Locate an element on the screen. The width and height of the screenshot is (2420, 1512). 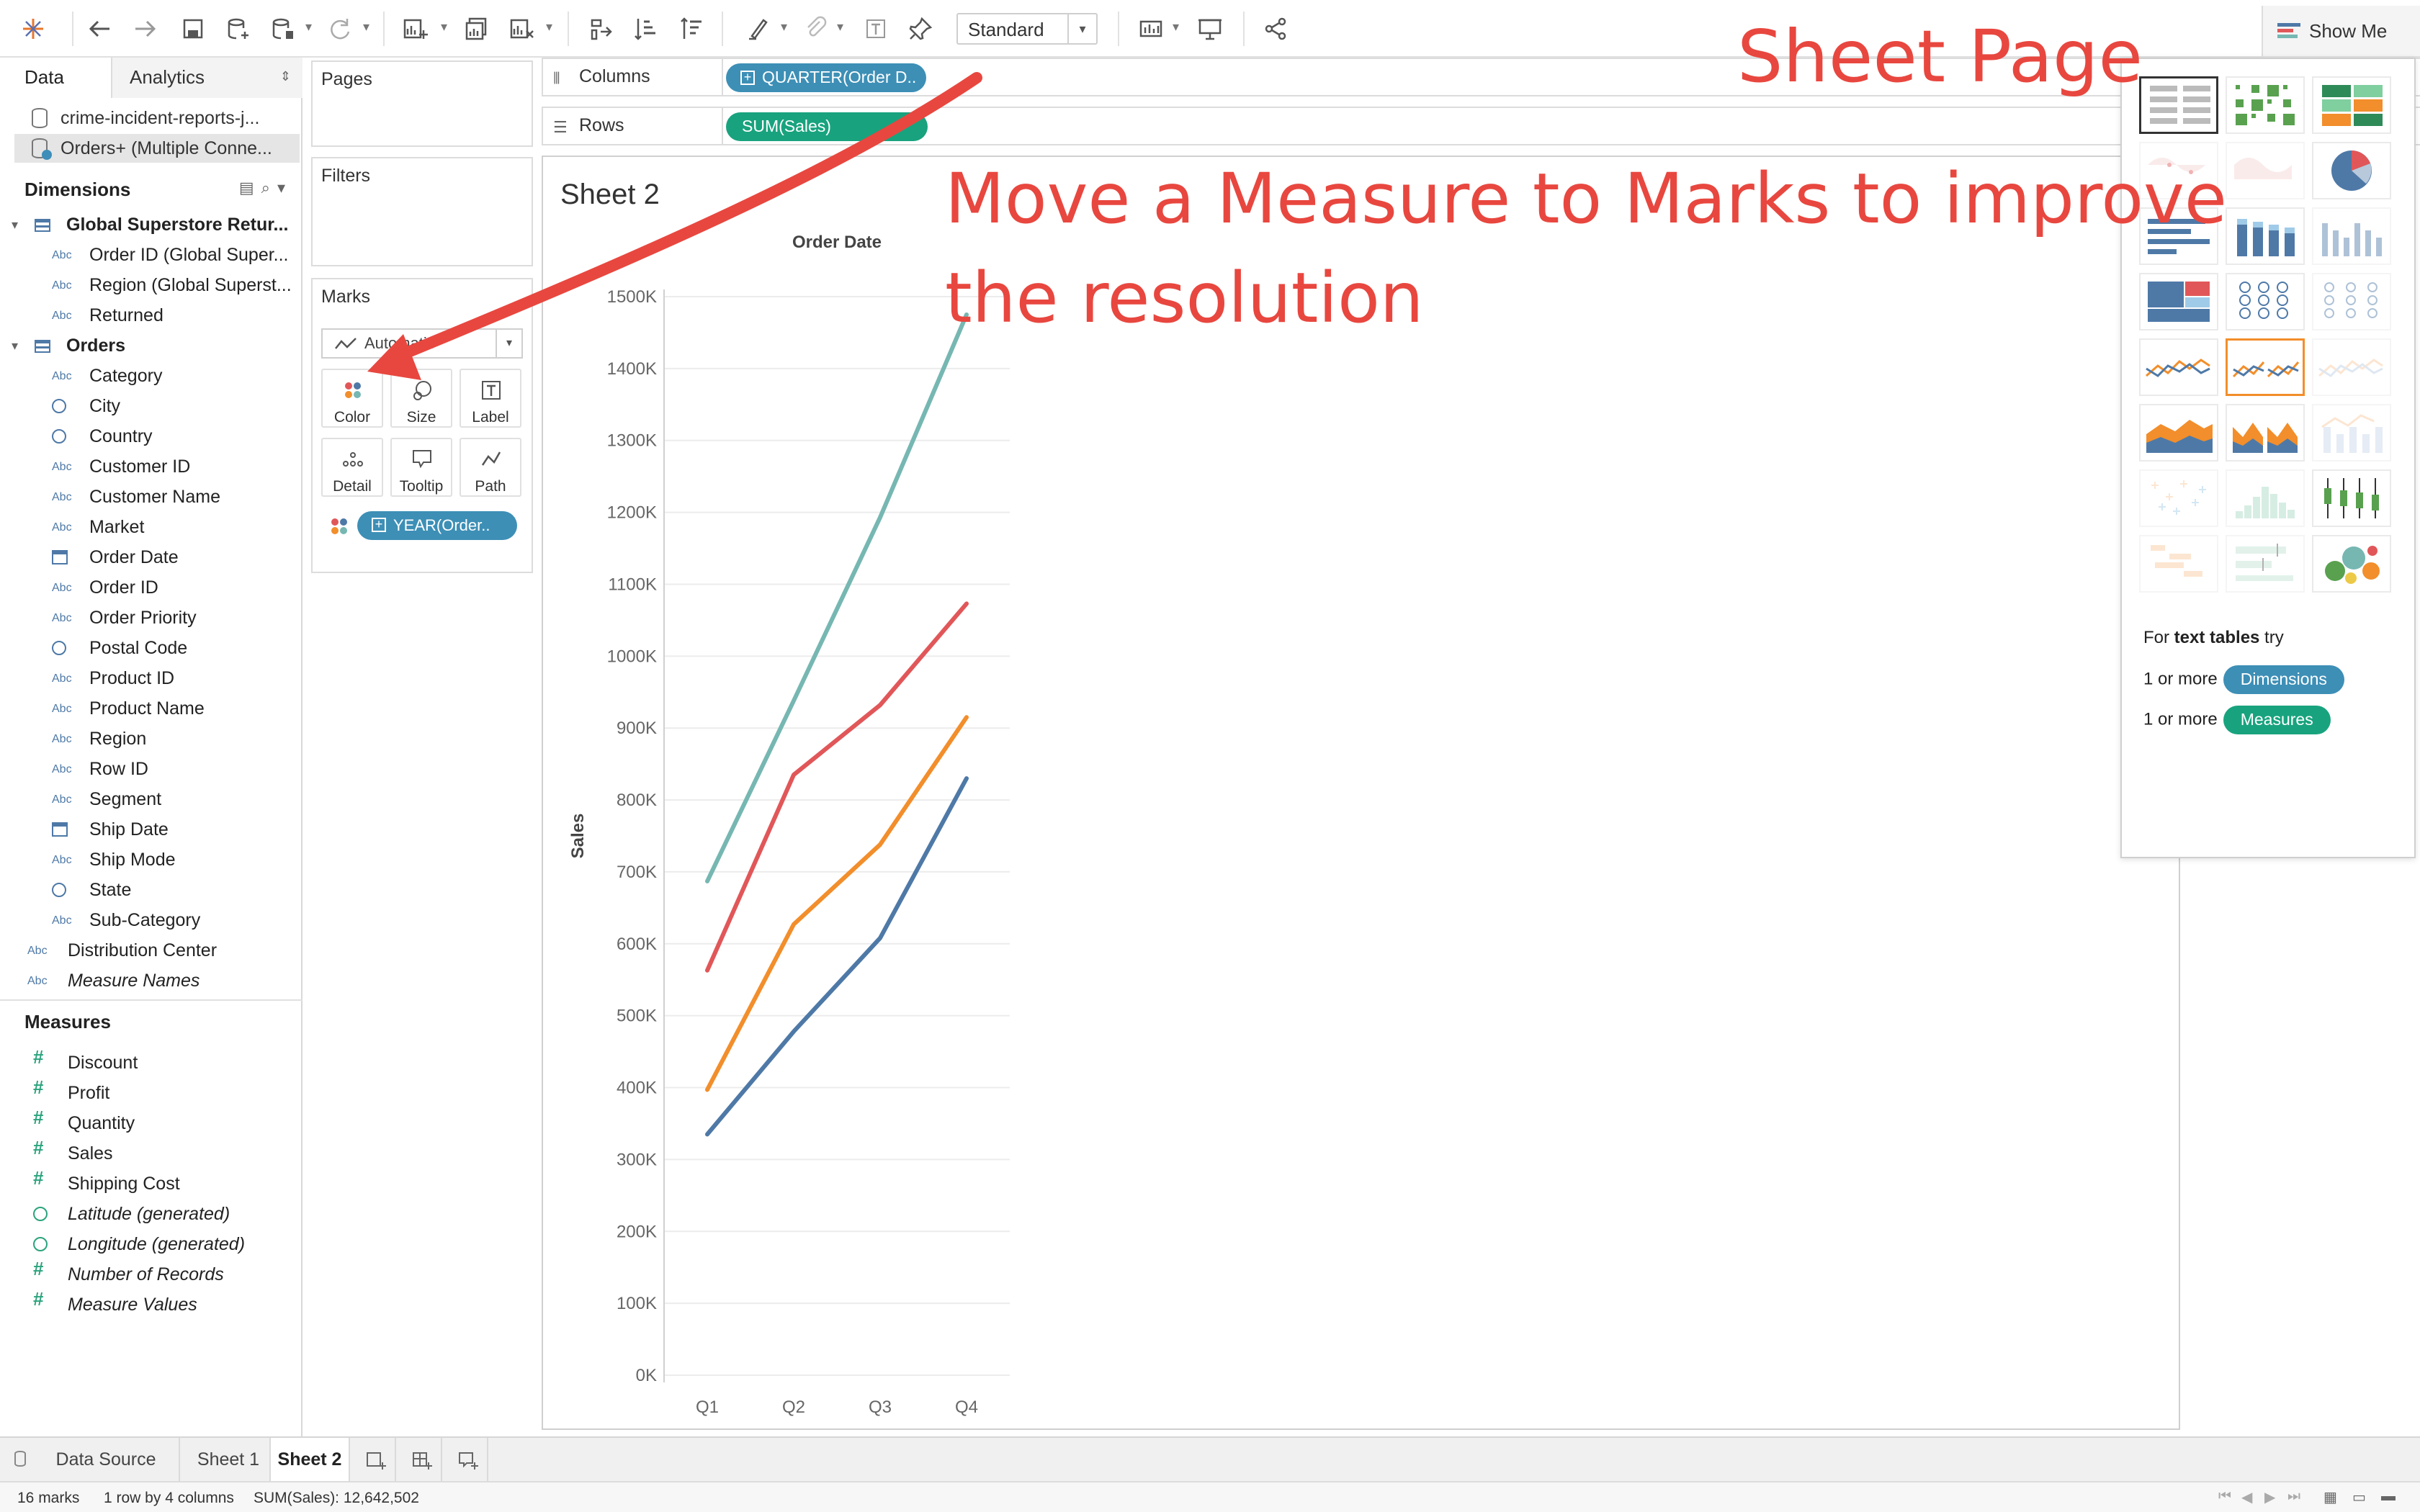
collapse-chevron-icon: ▾ is located at coordinates (15, 345).